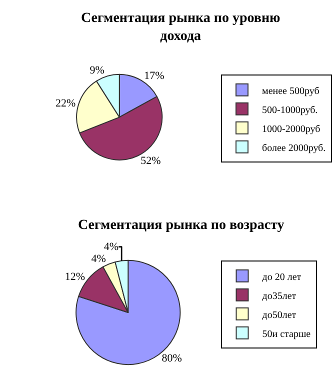  What do you see at coordinates (279, 315) in the screenshot?
I see `legend-label: до50лет` at bounding box center [279, 315].